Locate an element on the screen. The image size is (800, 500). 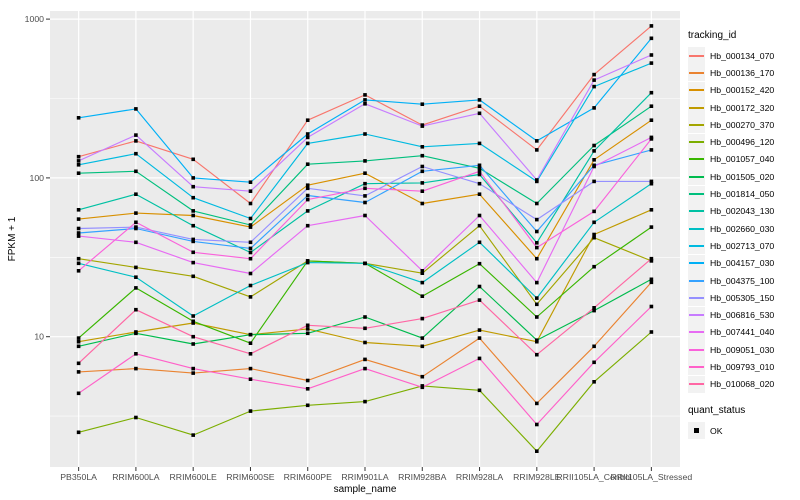
y-axis-title-text: FPKM + 1 is located at coordinates (12, 239).